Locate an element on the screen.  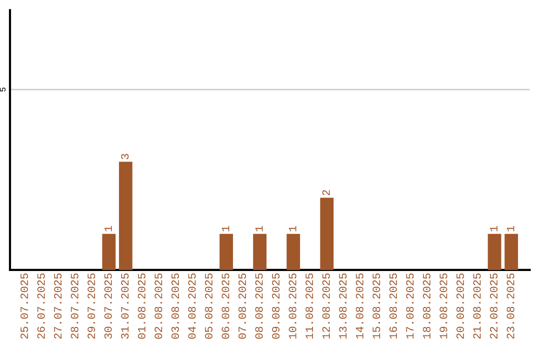
x-tick-label: 17.08.2025 is located at coordinates (410, 306).